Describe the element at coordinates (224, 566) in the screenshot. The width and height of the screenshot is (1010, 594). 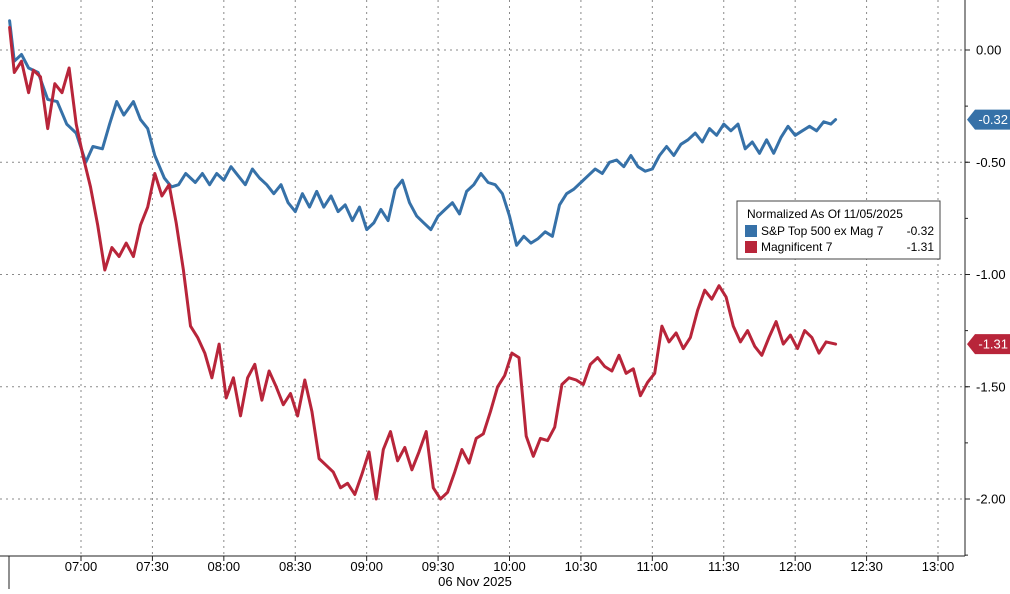
I see `x-tick-label: 08:00` at that location.